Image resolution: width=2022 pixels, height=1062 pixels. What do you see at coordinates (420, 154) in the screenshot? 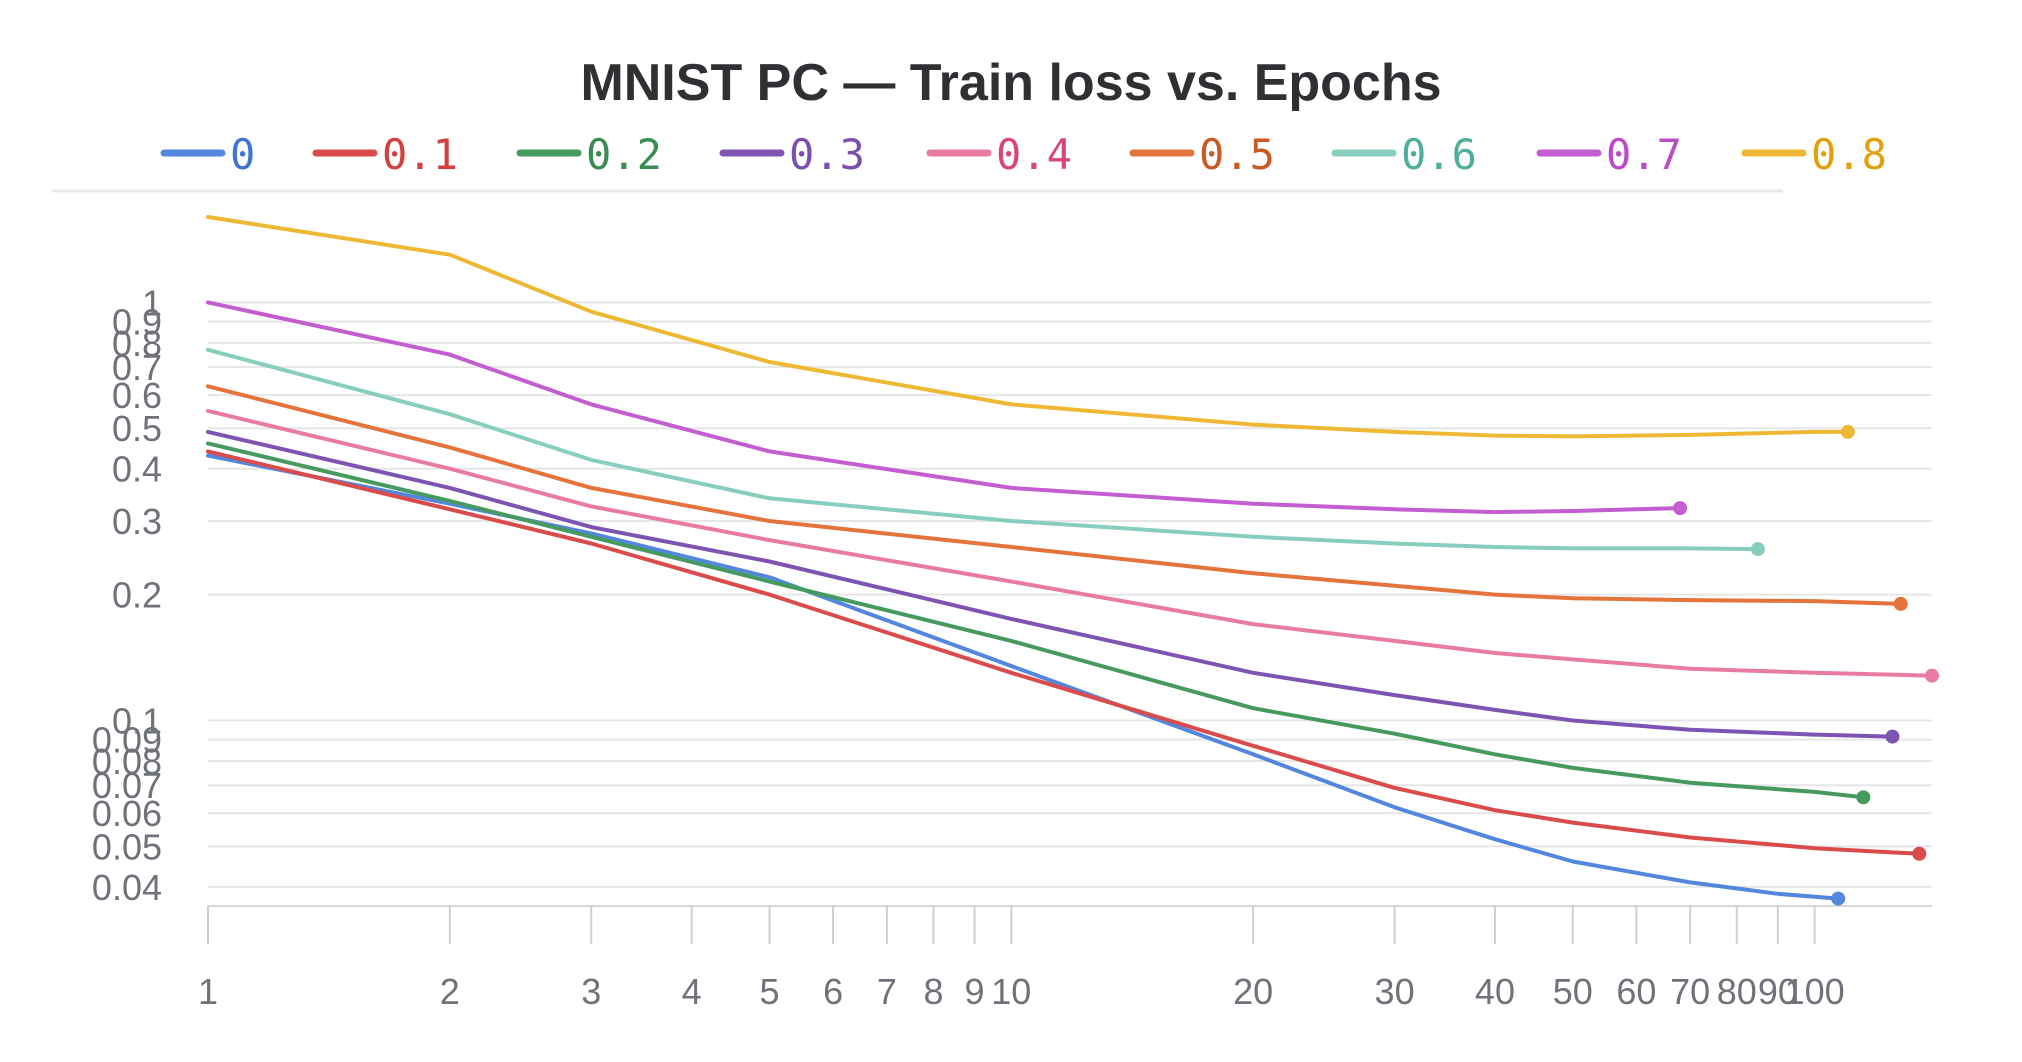
I see `legend-label: 0.1` at bounding box center [420, 154].